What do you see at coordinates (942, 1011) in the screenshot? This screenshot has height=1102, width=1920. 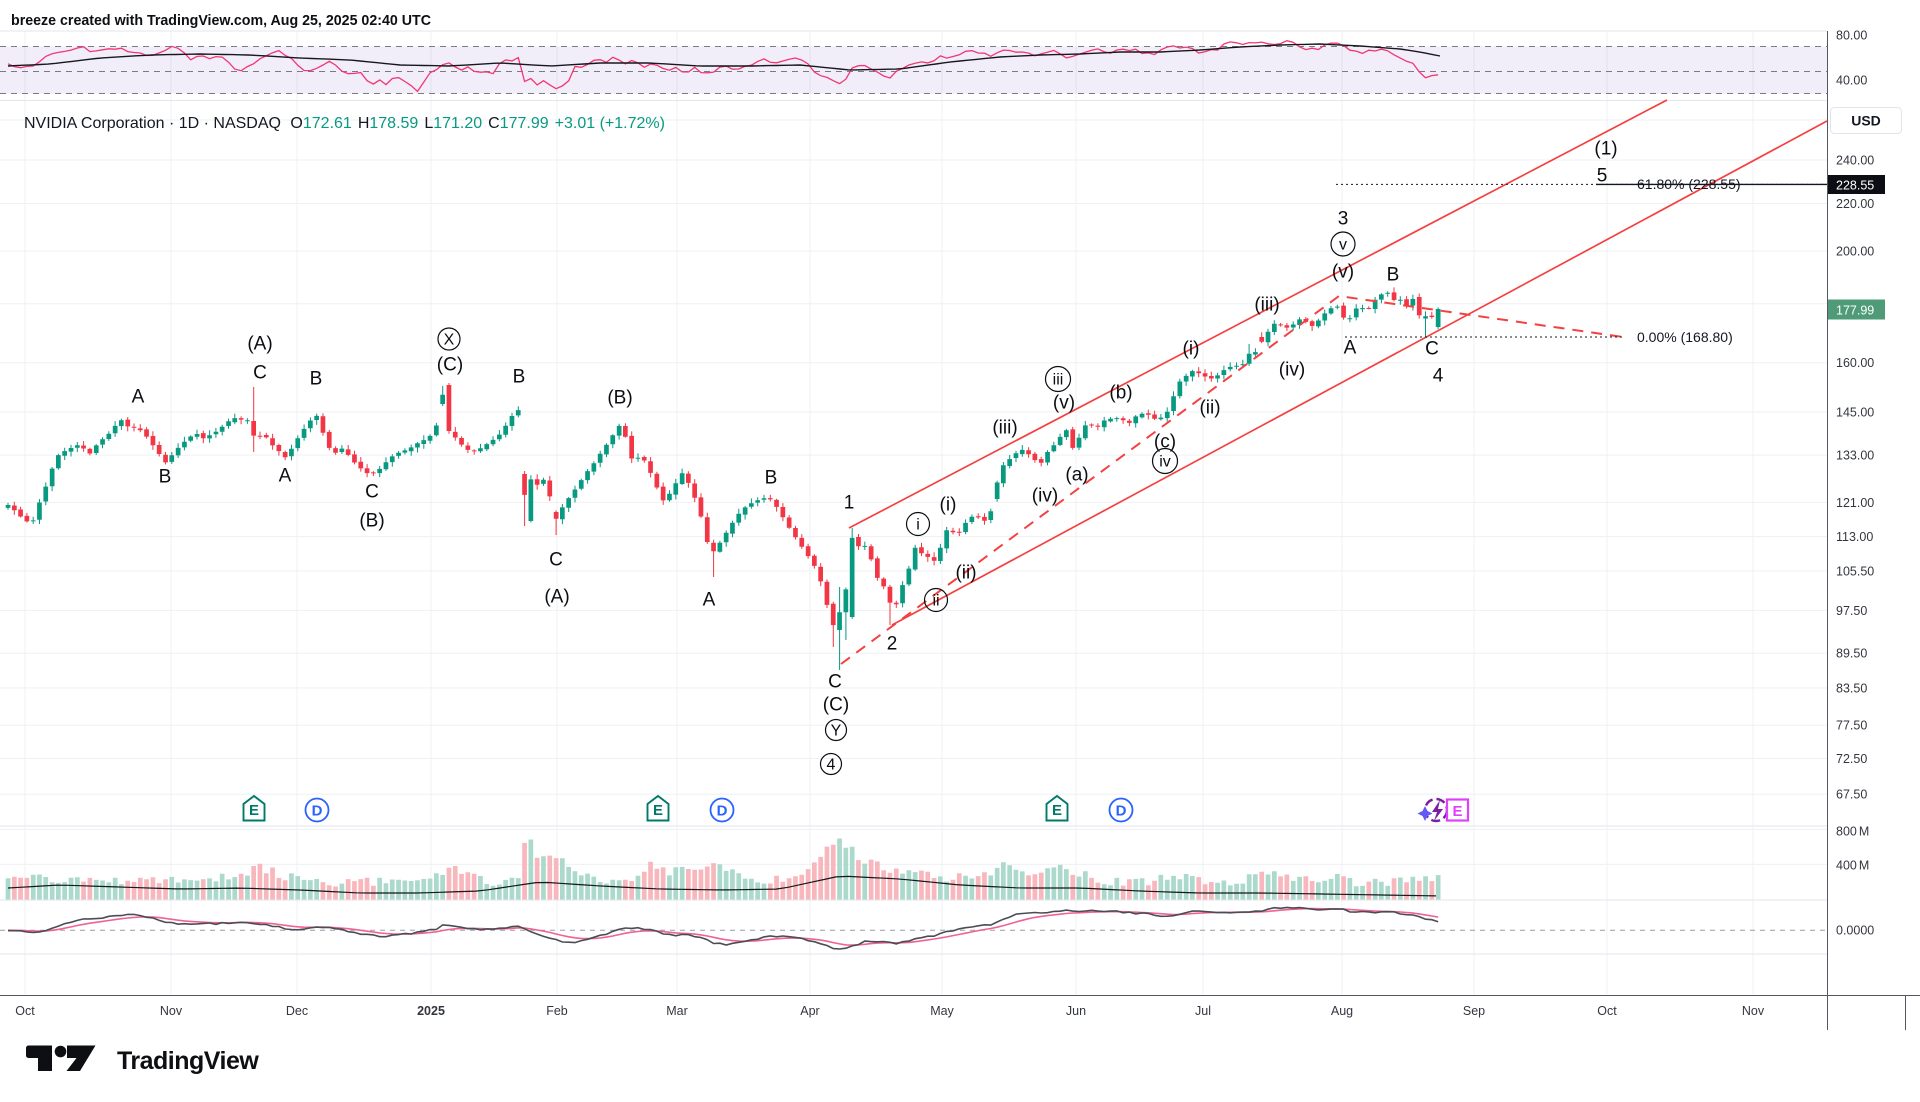 I see `svg-text: May` at bounding box center [942, 1011].